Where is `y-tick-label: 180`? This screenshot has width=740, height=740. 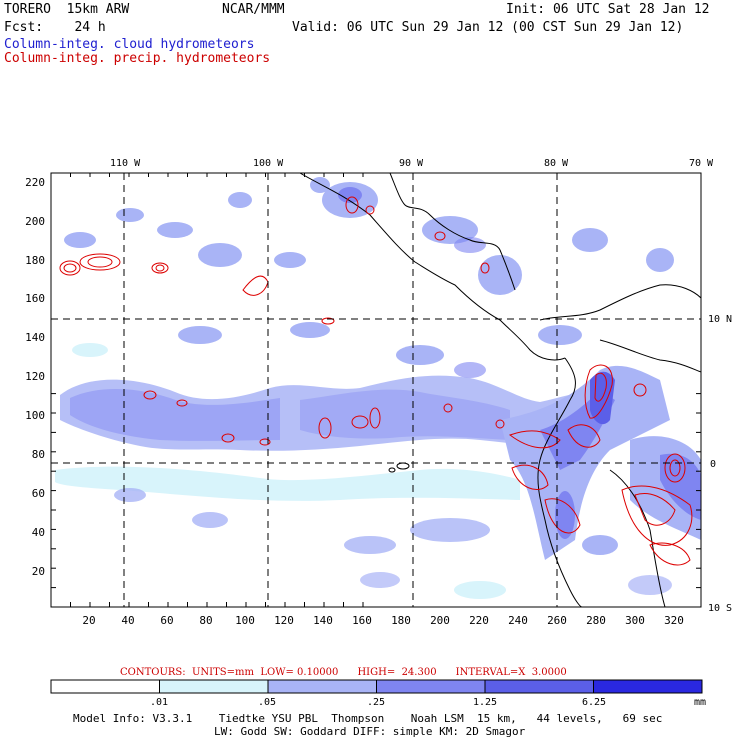 y-tick-label: 180 is located at coordinates (35, 260).